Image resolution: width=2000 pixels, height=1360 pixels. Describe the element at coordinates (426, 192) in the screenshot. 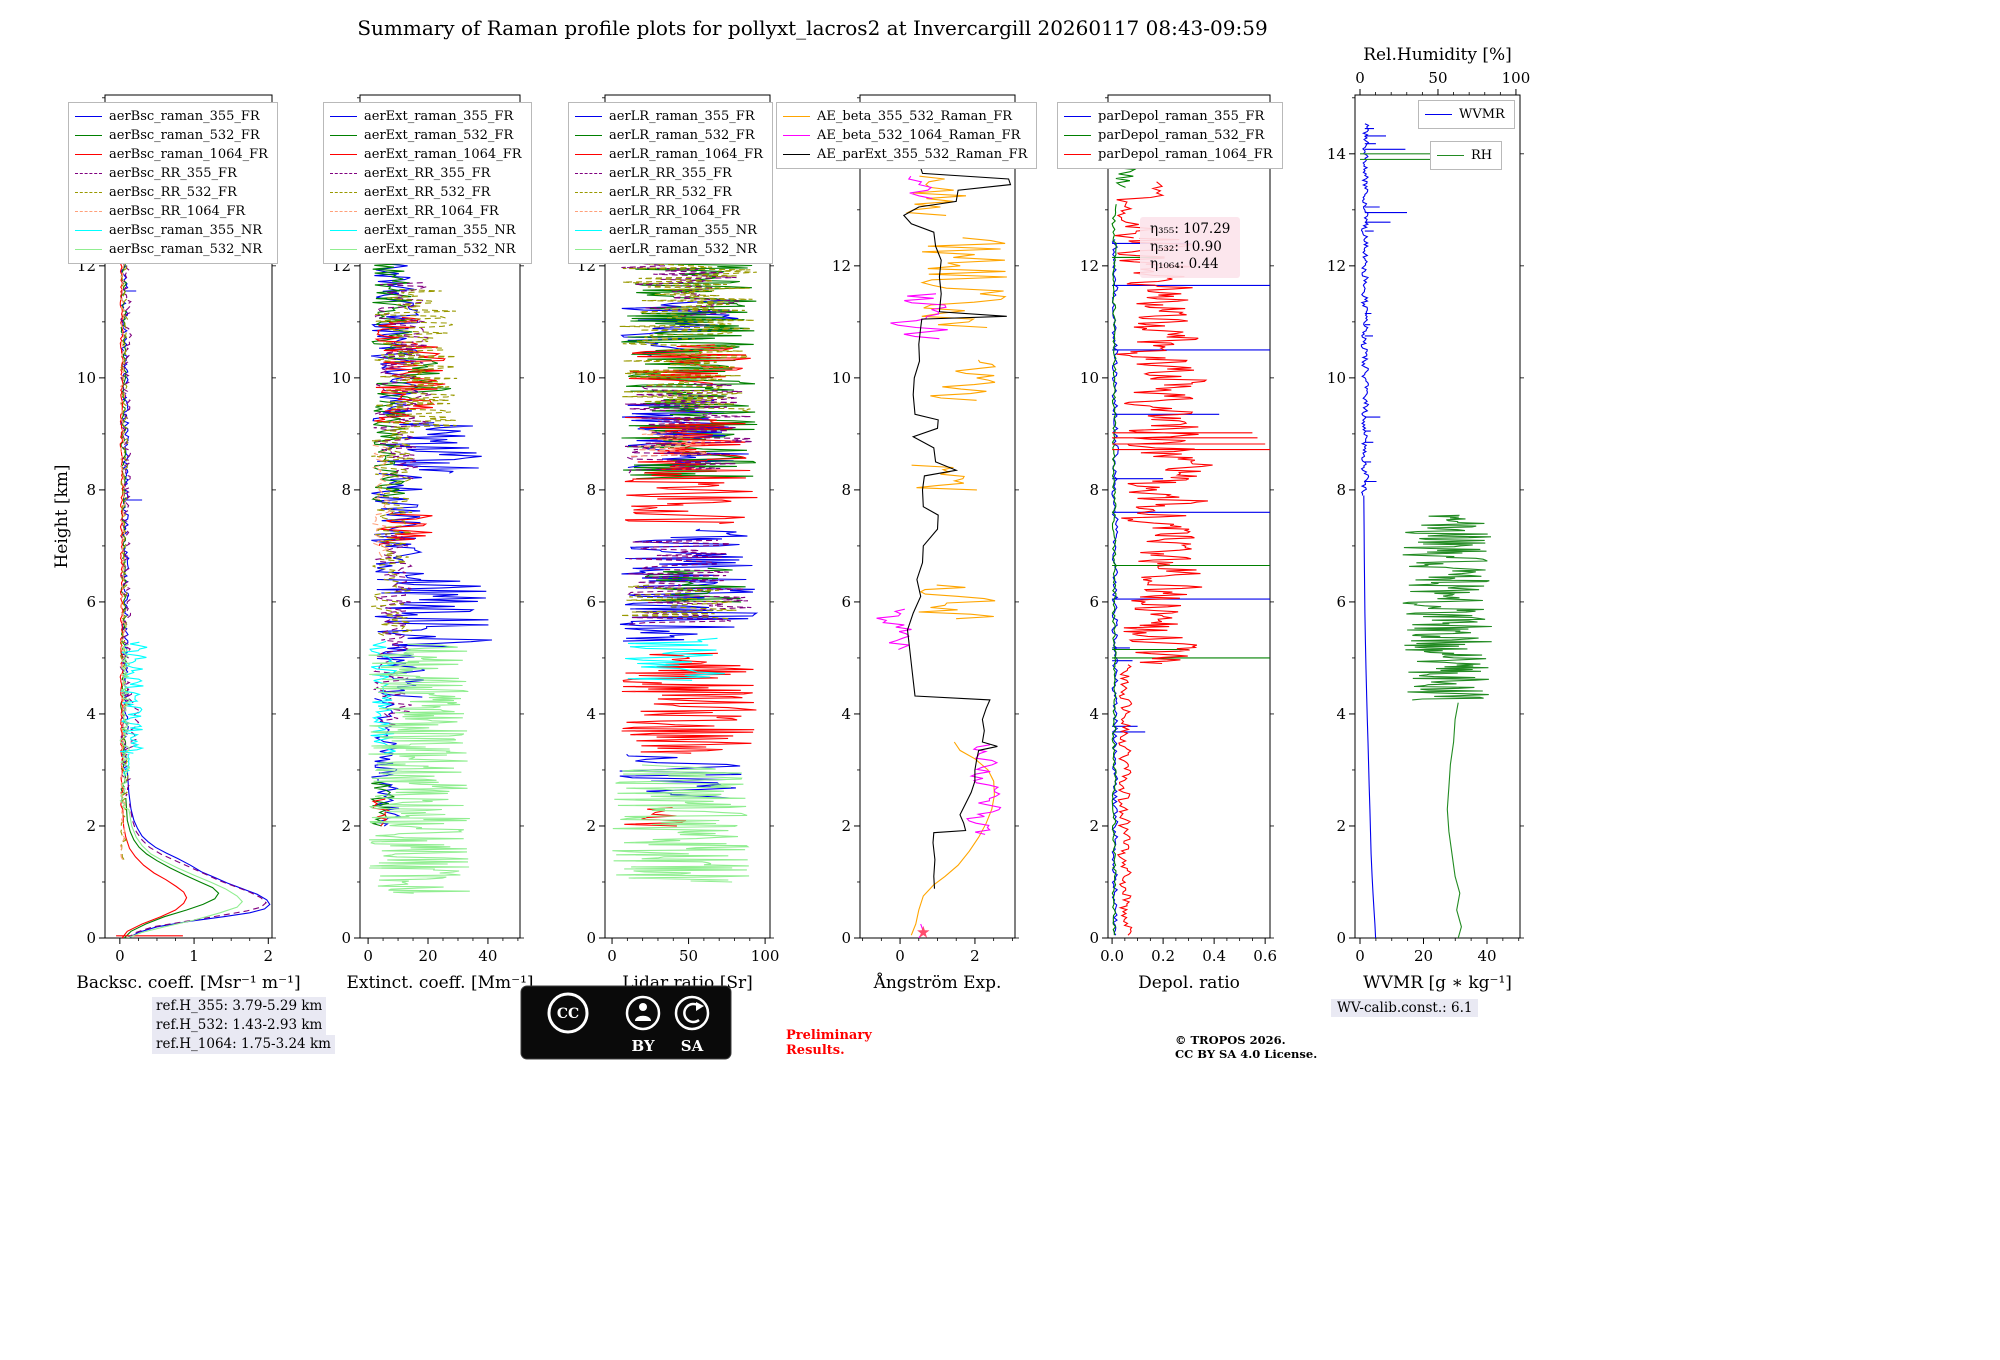

I see `legend-item: aerExt_RR_532_FR` at that location.